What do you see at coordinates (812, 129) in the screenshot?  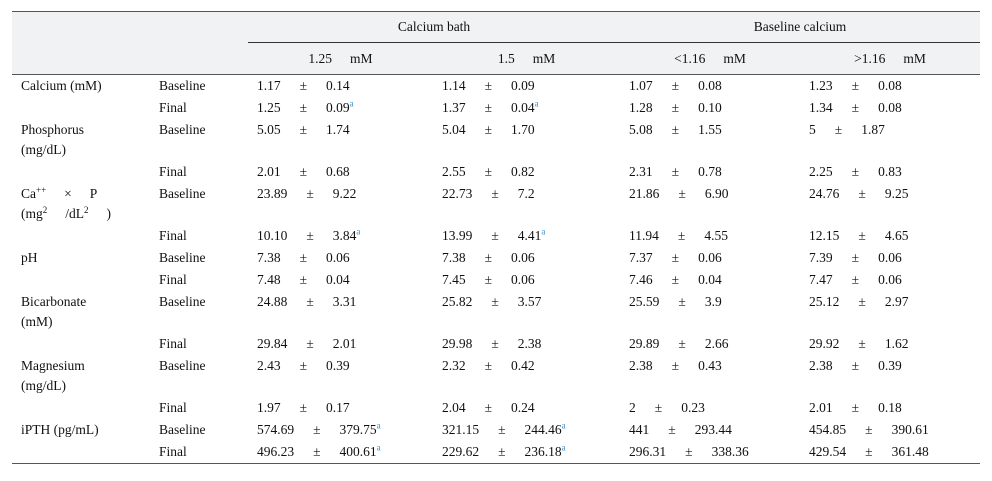 I see `mean: 5` at bounding box center [812, 129].